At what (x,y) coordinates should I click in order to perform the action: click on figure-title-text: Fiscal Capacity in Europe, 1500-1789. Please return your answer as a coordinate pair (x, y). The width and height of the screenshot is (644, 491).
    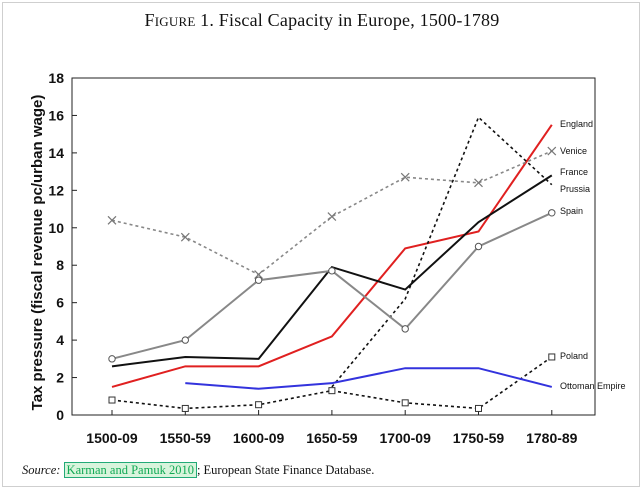
    Looking at the image, I should click on (359, 20).